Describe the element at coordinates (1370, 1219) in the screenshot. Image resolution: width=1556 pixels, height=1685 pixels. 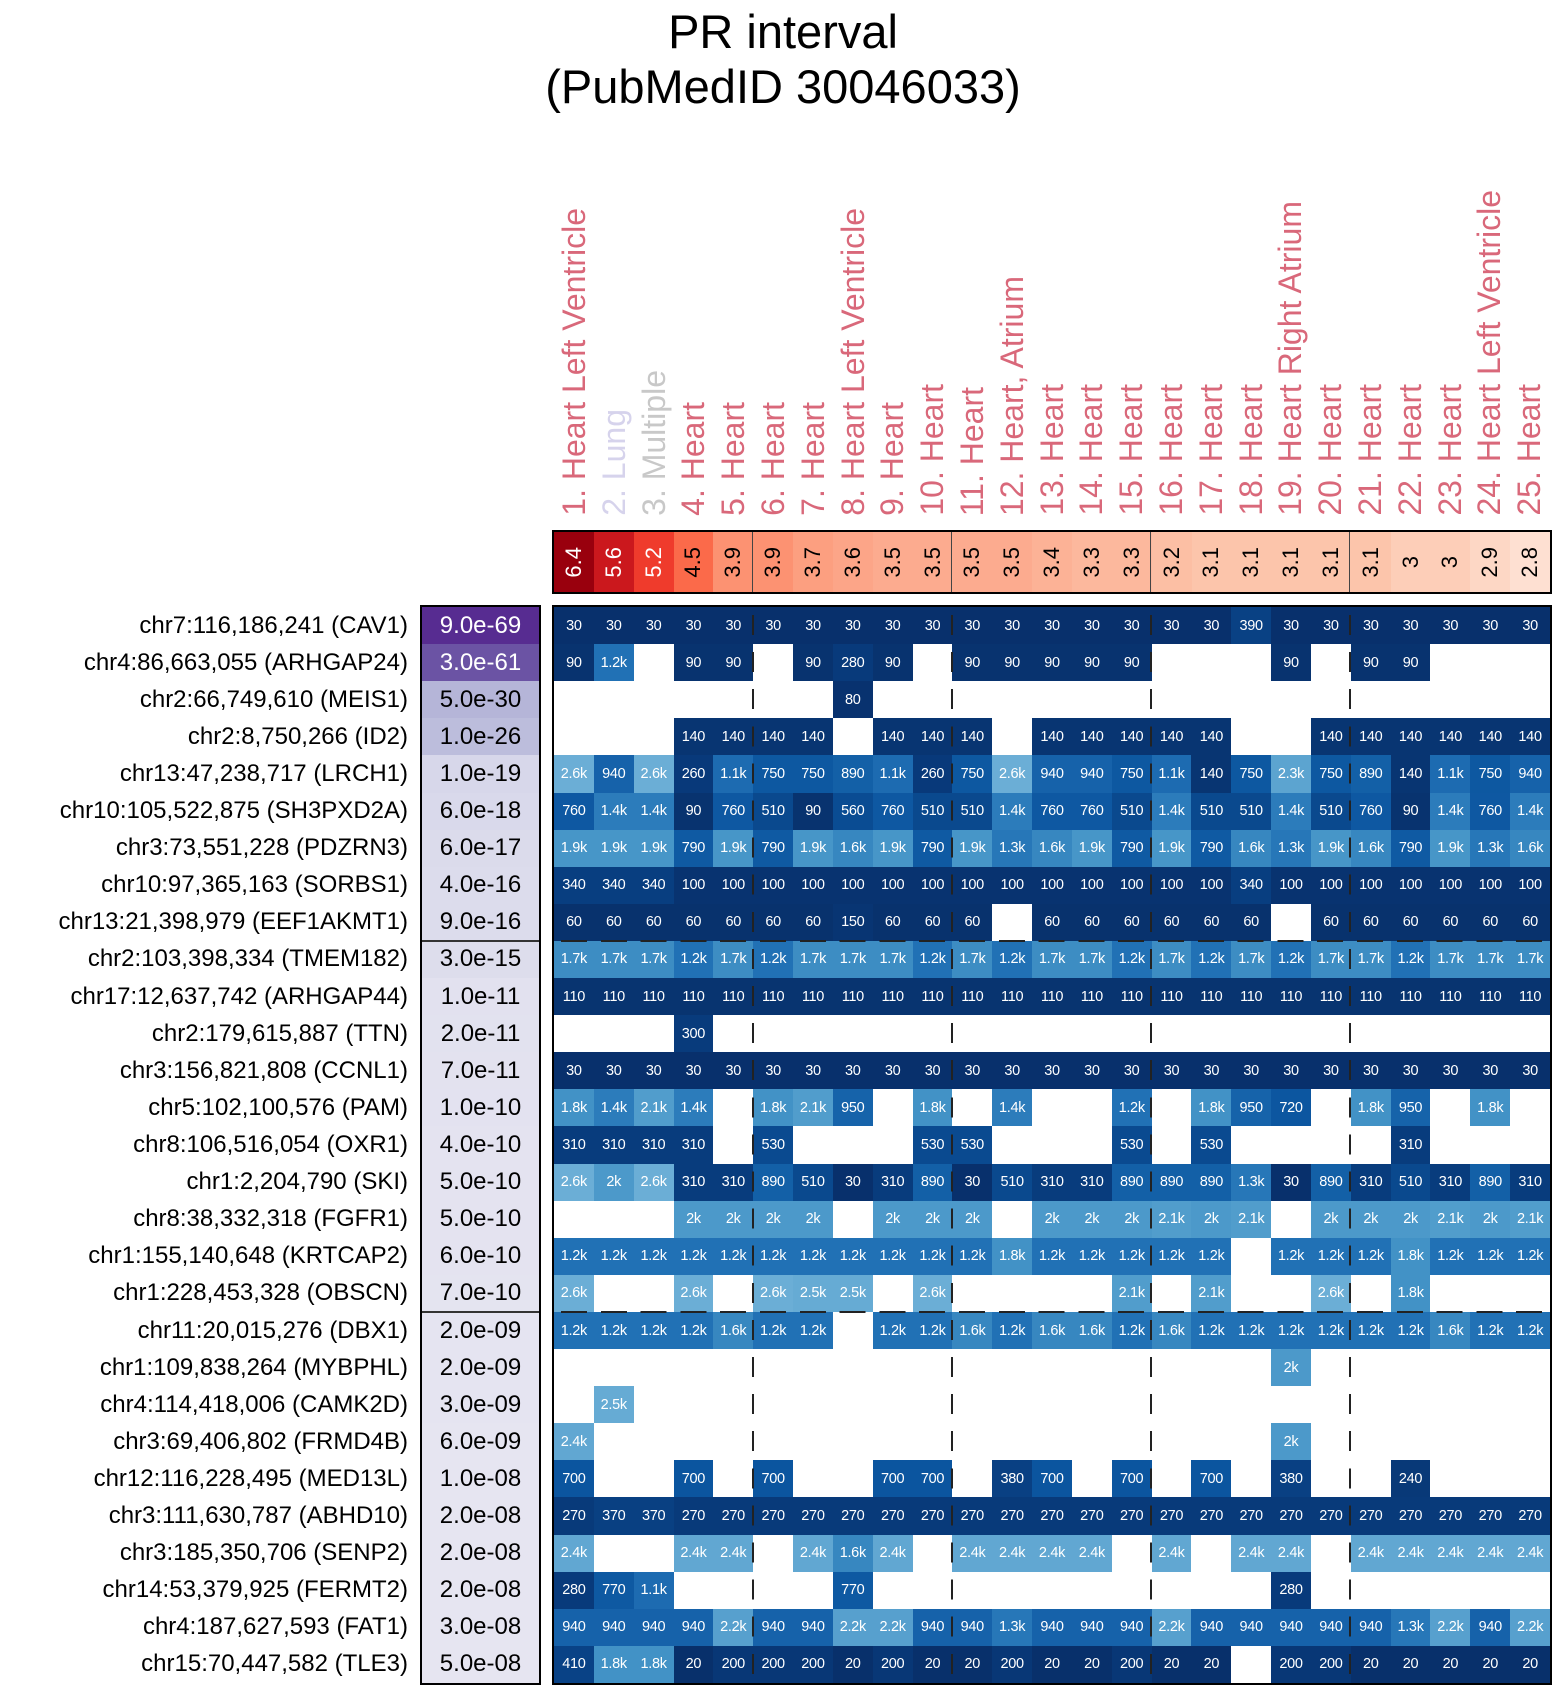
I see `heatmap-cell: 2k` at that location.